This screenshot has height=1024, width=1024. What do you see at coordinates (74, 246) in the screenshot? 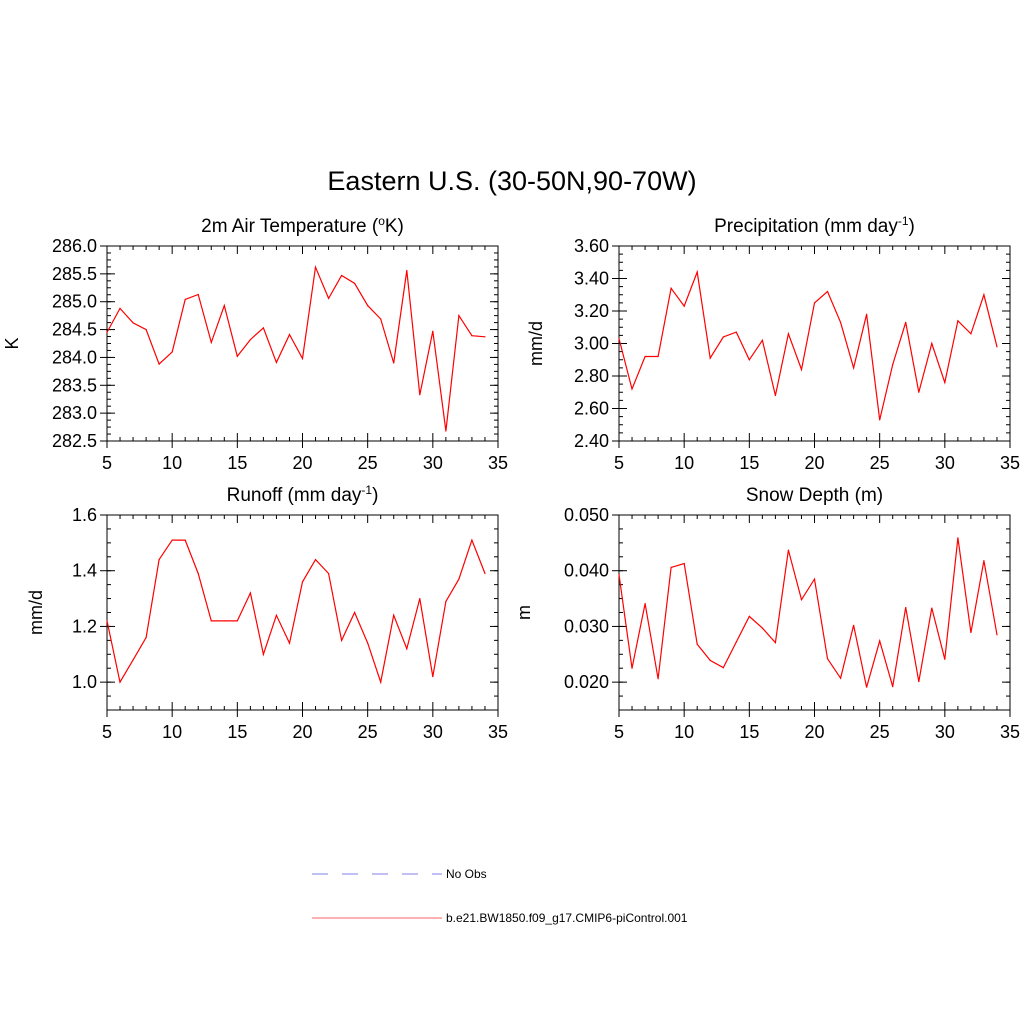
I see `y-tick-label: 286.0` at bounding box center [74, 246].